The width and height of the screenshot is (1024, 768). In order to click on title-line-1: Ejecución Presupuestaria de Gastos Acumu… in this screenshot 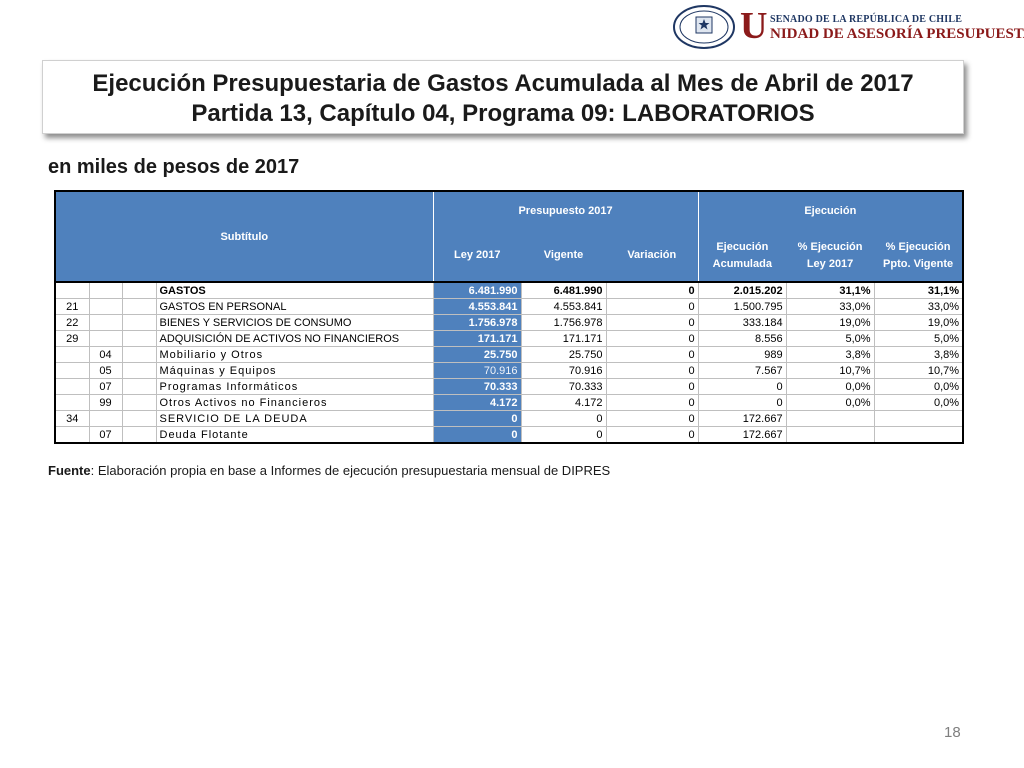, I will do `click(503, 83)`.